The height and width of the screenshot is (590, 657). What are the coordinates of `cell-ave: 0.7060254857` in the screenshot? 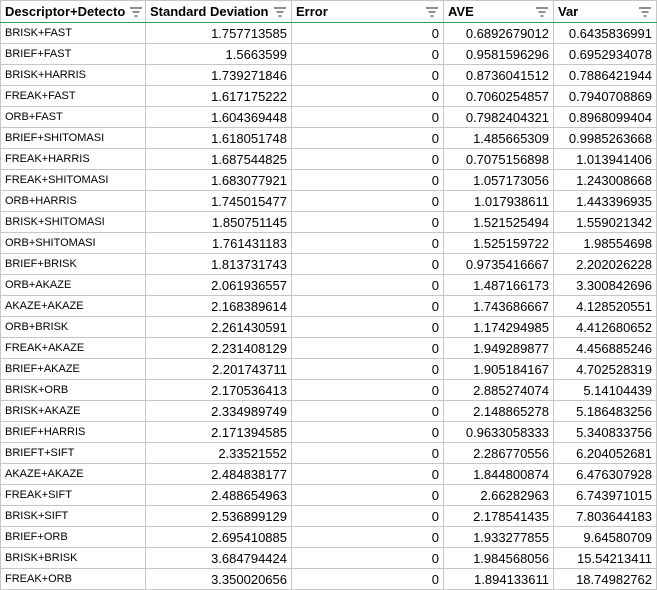 It's located at (498, 96).